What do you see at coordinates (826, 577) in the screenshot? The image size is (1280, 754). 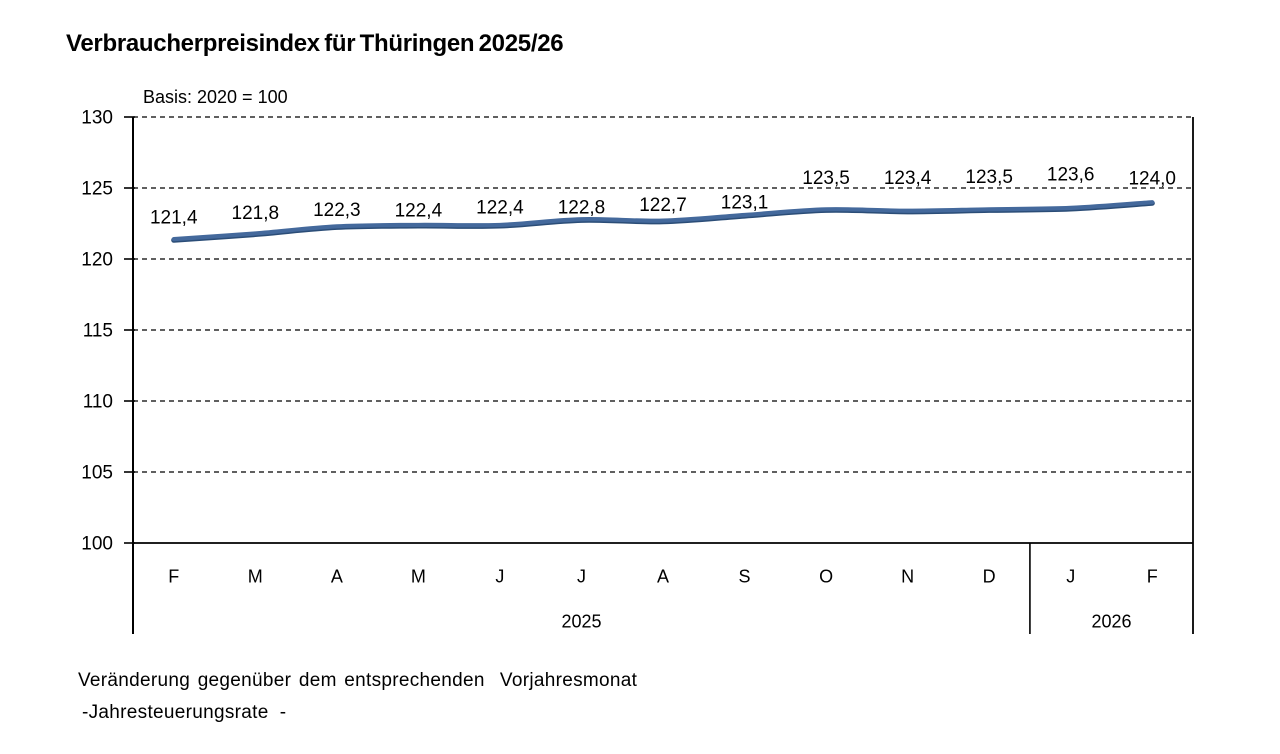 I see `x-axis-month-label: O` at bounding box center [826, 577].